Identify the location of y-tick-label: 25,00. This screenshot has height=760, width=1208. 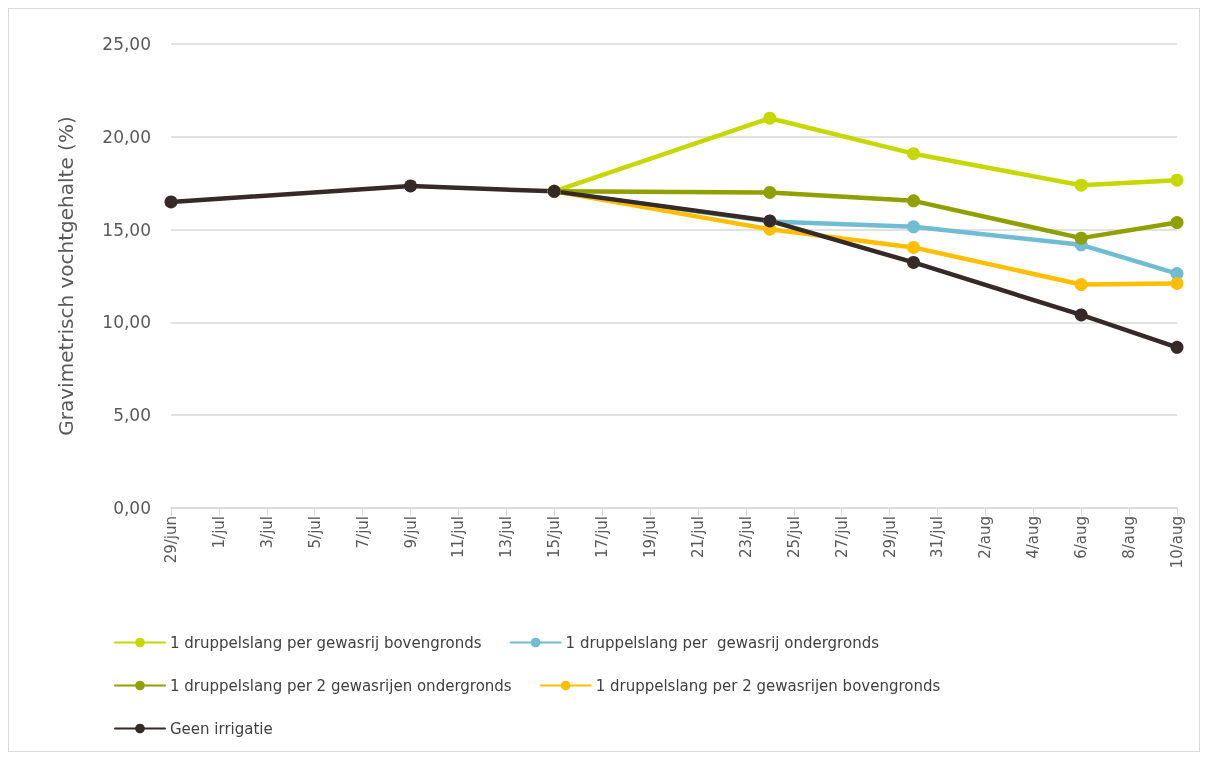
(126, 44).